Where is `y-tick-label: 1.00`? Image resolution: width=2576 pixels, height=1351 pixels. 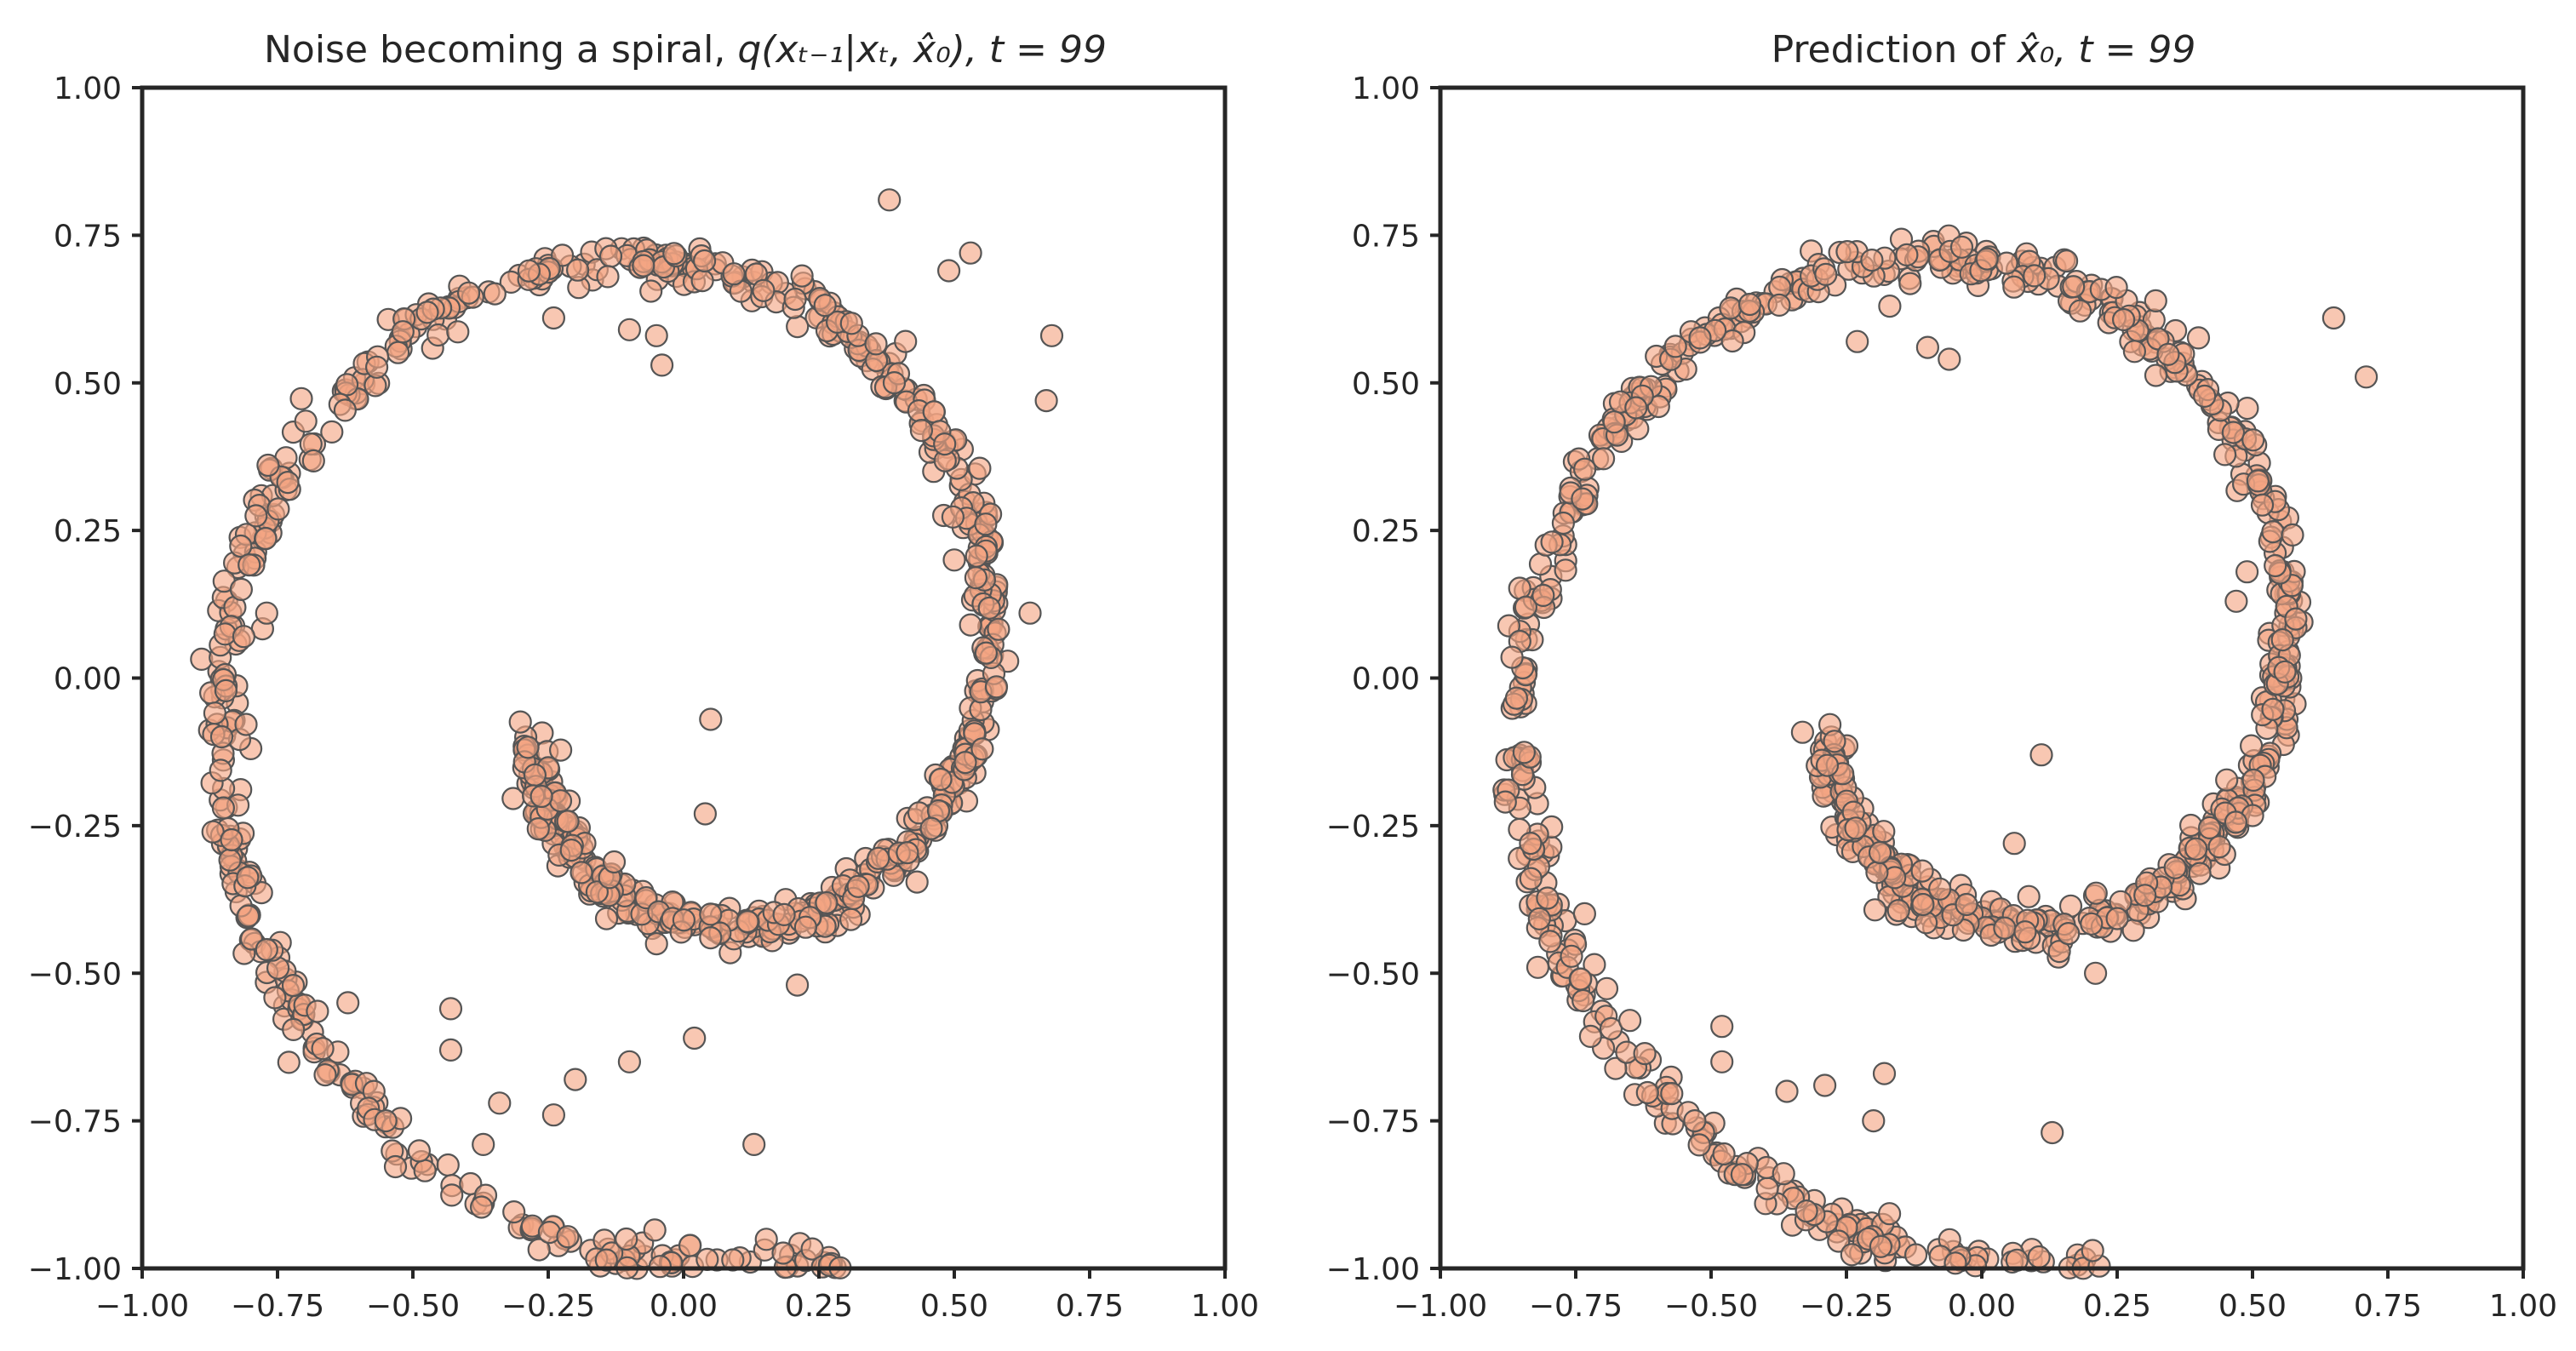 y-tick-label: 1.00 is located at coordinates (1386, 89).